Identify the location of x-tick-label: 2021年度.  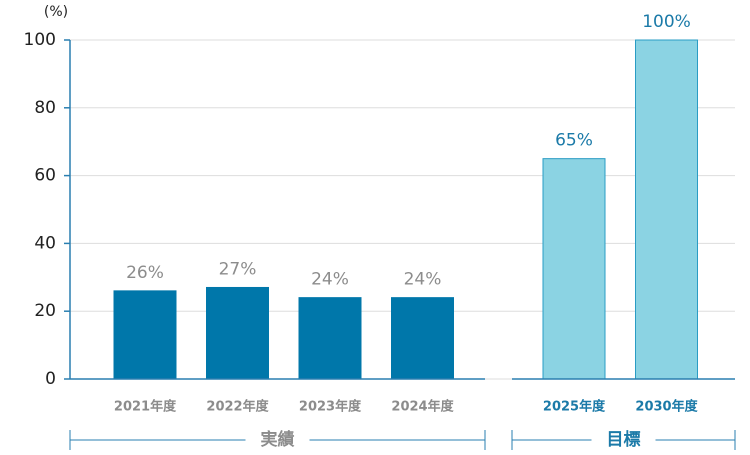
(145, 407).